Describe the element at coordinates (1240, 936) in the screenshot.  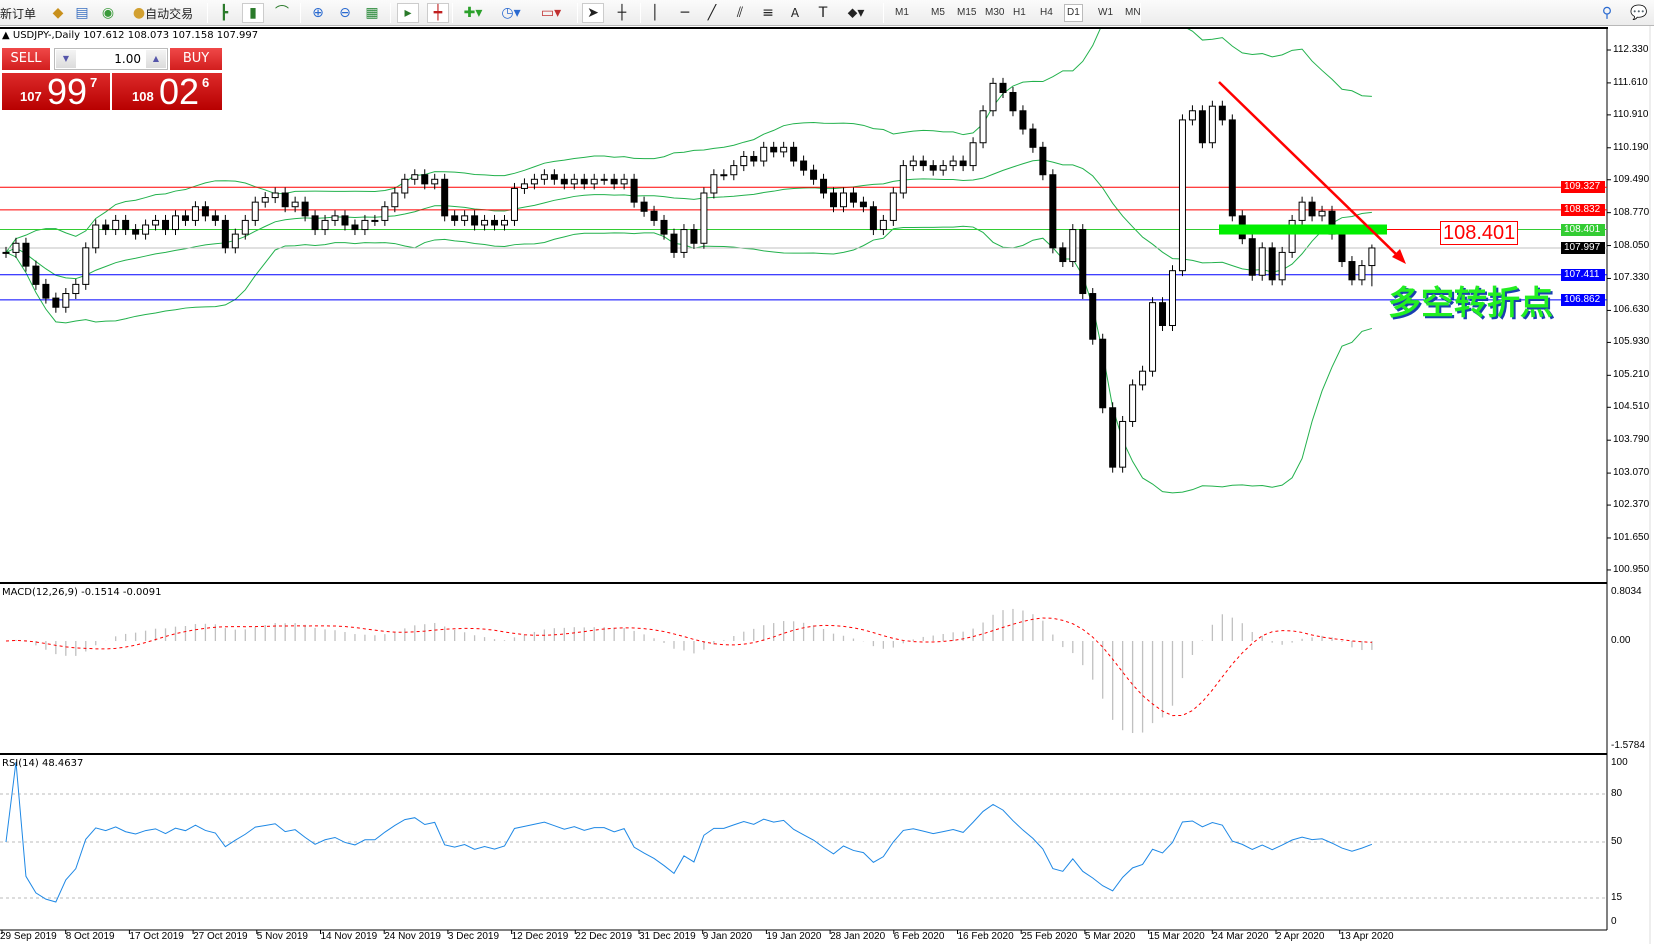
I see `date-axis-label: 24 Mar 2020` at that location.